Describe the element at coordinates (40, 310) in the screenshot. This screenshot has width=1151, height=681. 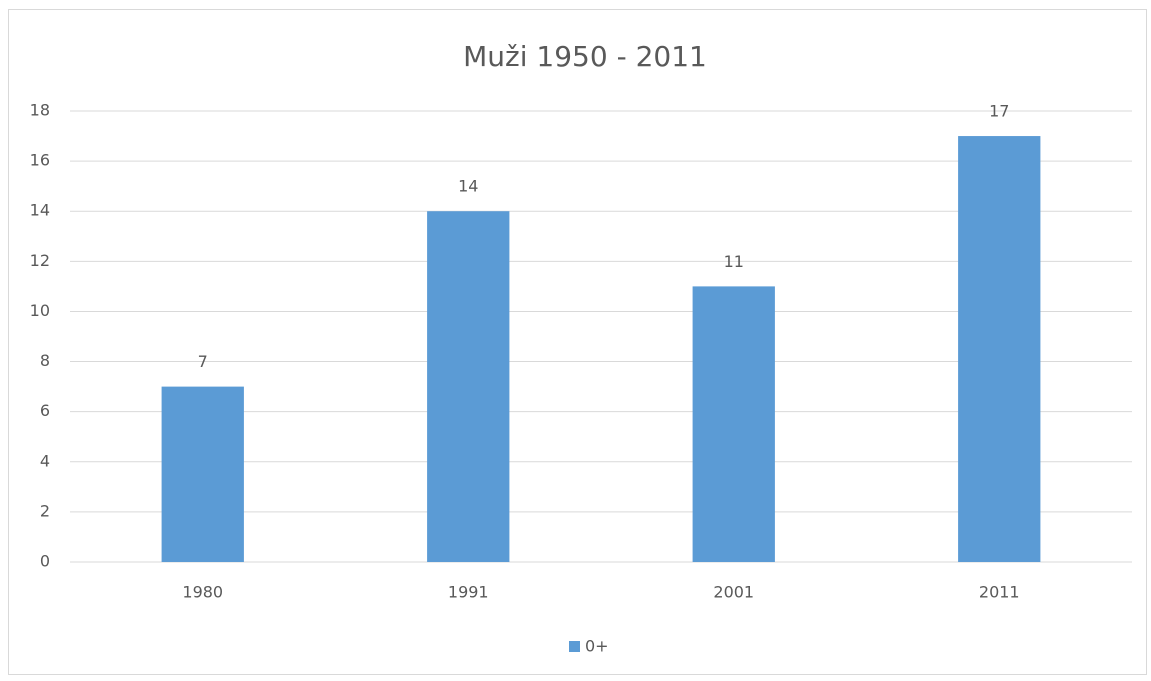
I see `y-tick-label: 10` at that location.